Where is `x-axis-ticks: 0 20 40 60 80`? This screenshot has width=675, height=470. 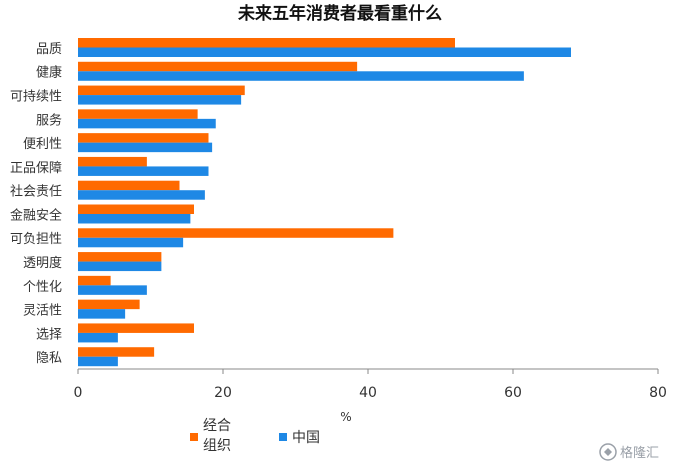 x-axis-ticks: 0 20 40 60 80 is located at coordinates (370, 385).